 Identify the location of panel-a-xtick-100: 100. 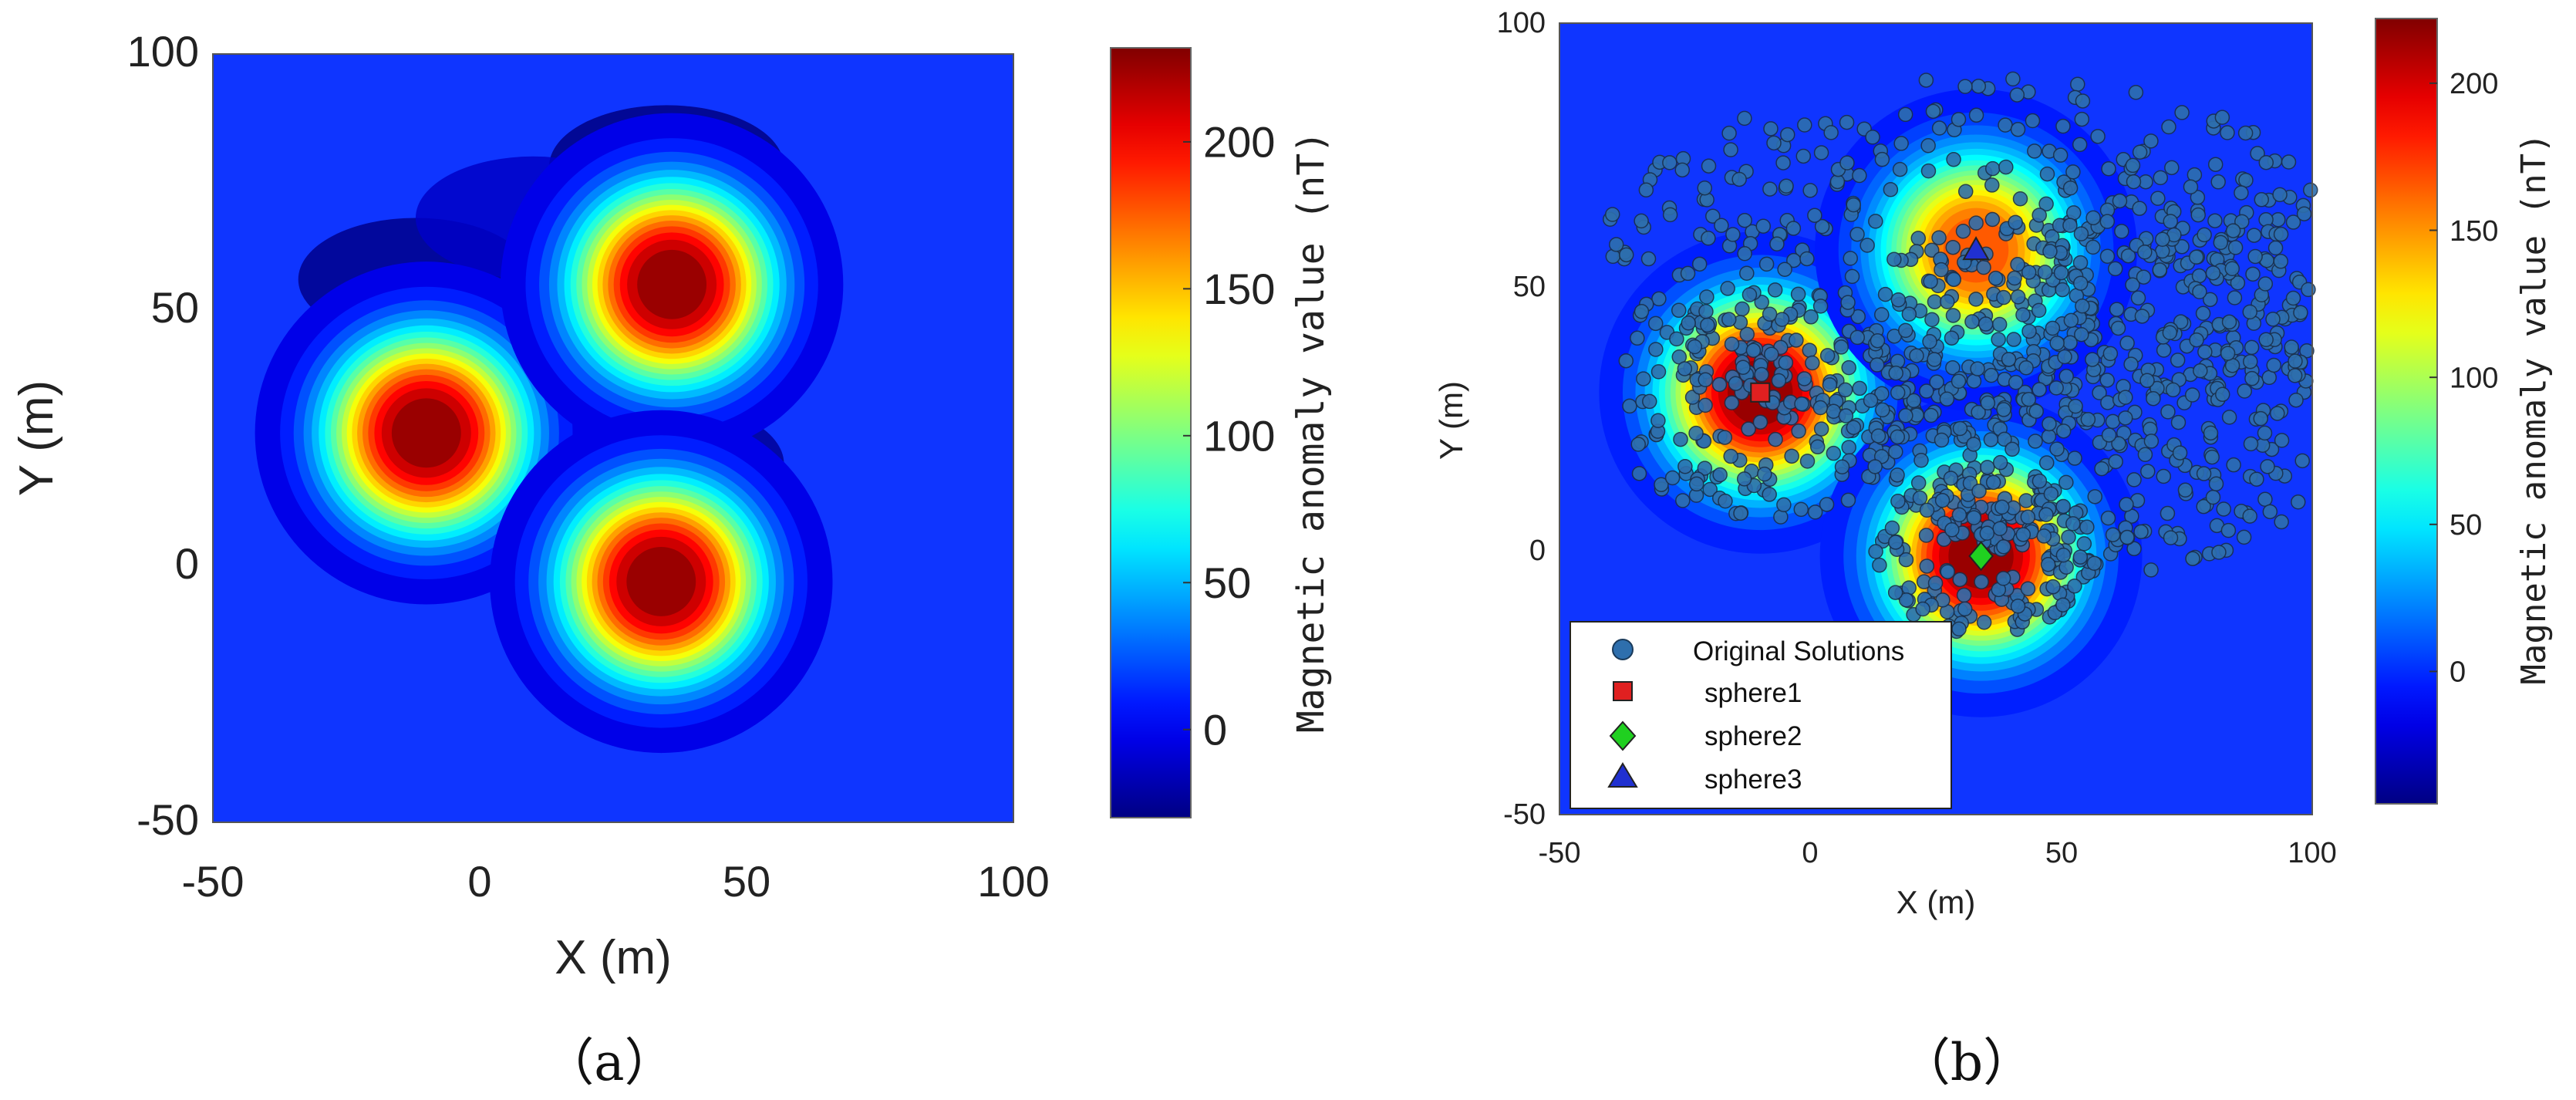
(1013, 881).